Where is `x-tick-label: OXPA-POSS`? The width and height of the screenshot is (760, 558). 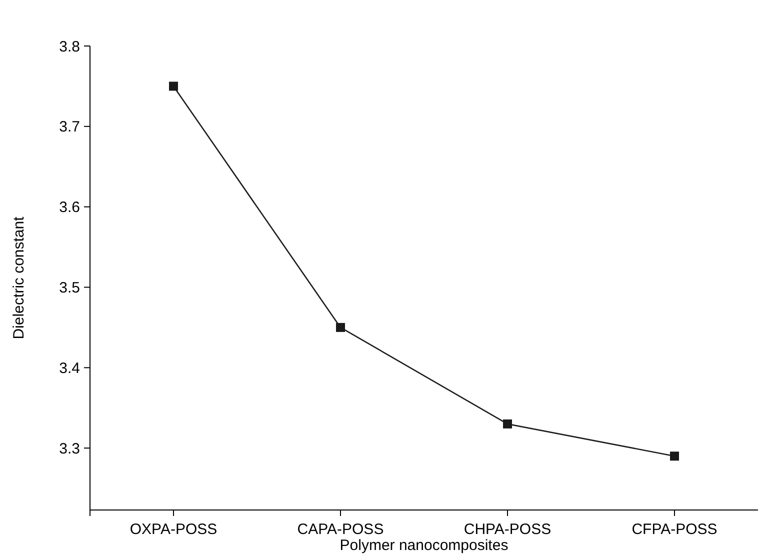
x-tick-label: OXPA-POSS is located at coordinates (174, 529).